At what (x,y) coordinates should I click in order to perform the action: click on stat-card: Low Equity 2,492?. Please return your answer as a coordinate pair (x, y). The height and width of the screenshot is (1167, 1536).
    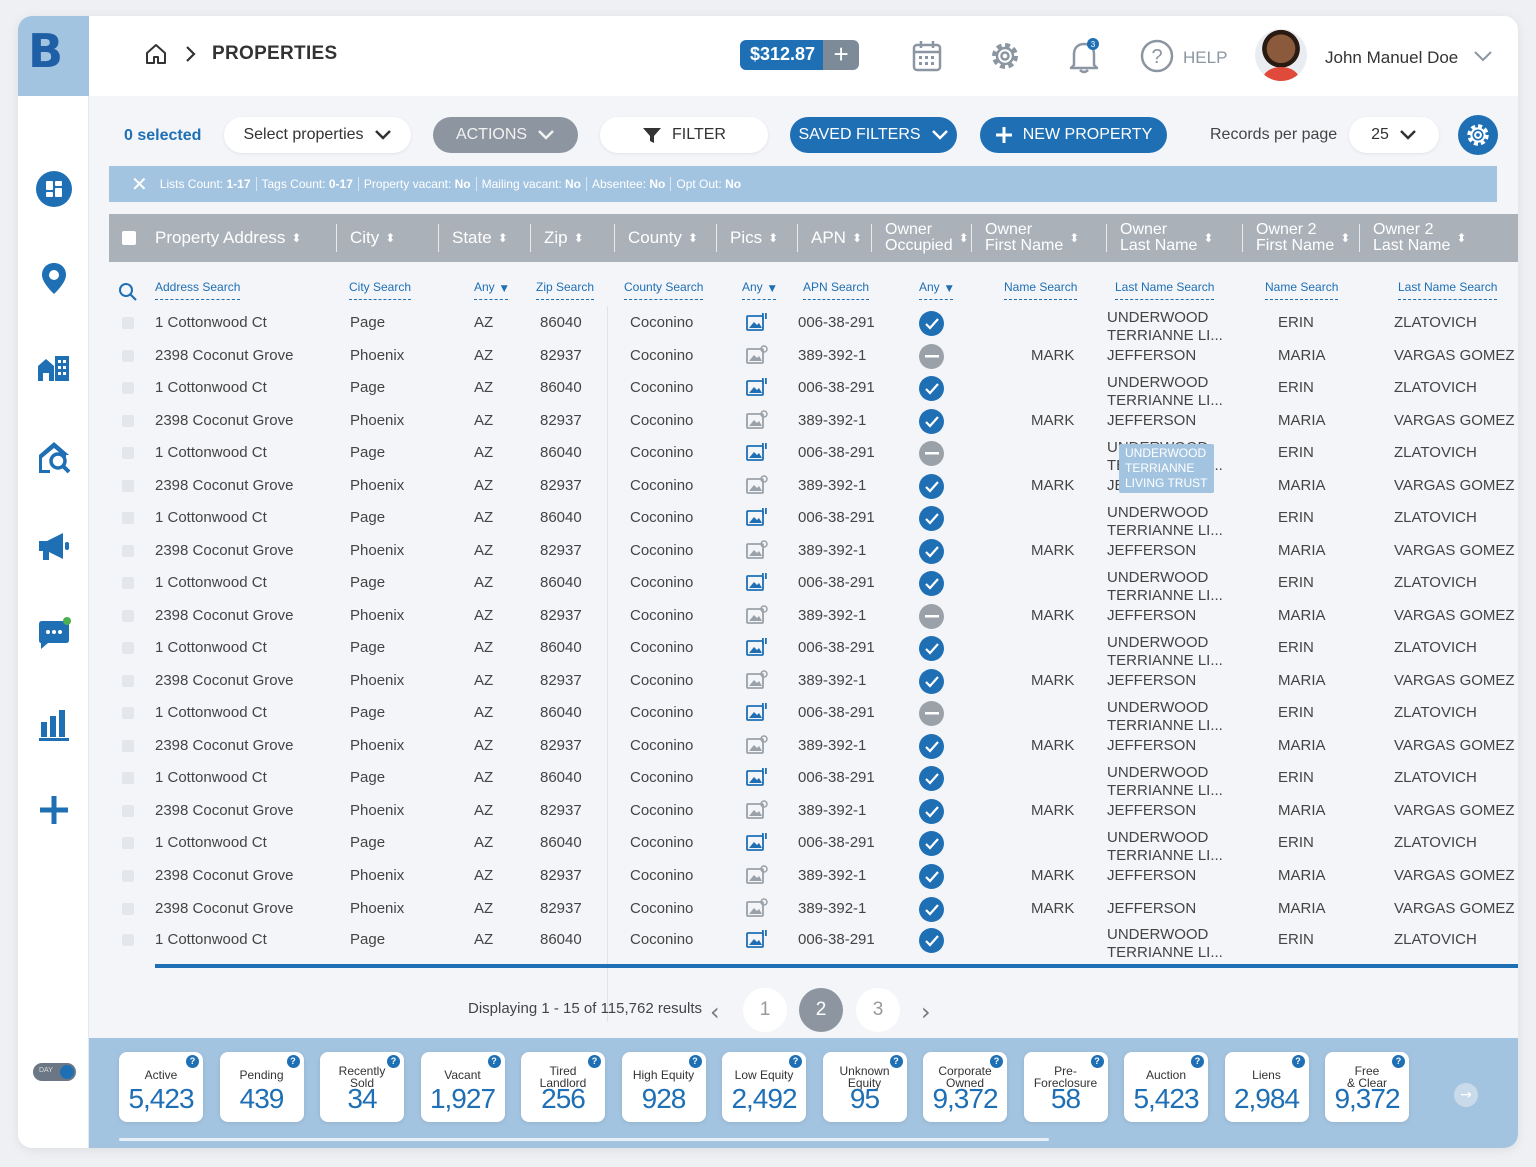
    Looking at the image, I should click on (764, 1087).